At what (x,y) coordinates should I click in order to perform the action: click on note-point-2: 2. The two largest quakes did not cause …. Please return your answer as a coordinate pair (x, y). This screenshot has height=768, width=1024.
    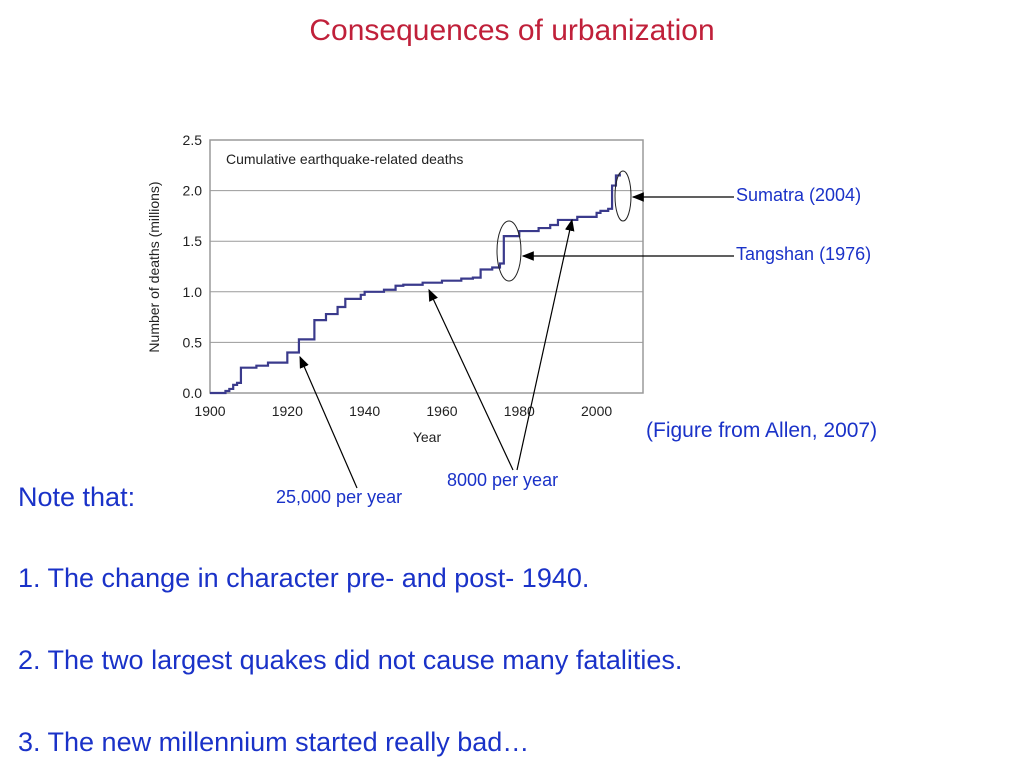
    Looking at the image, I should click on (350, 660).